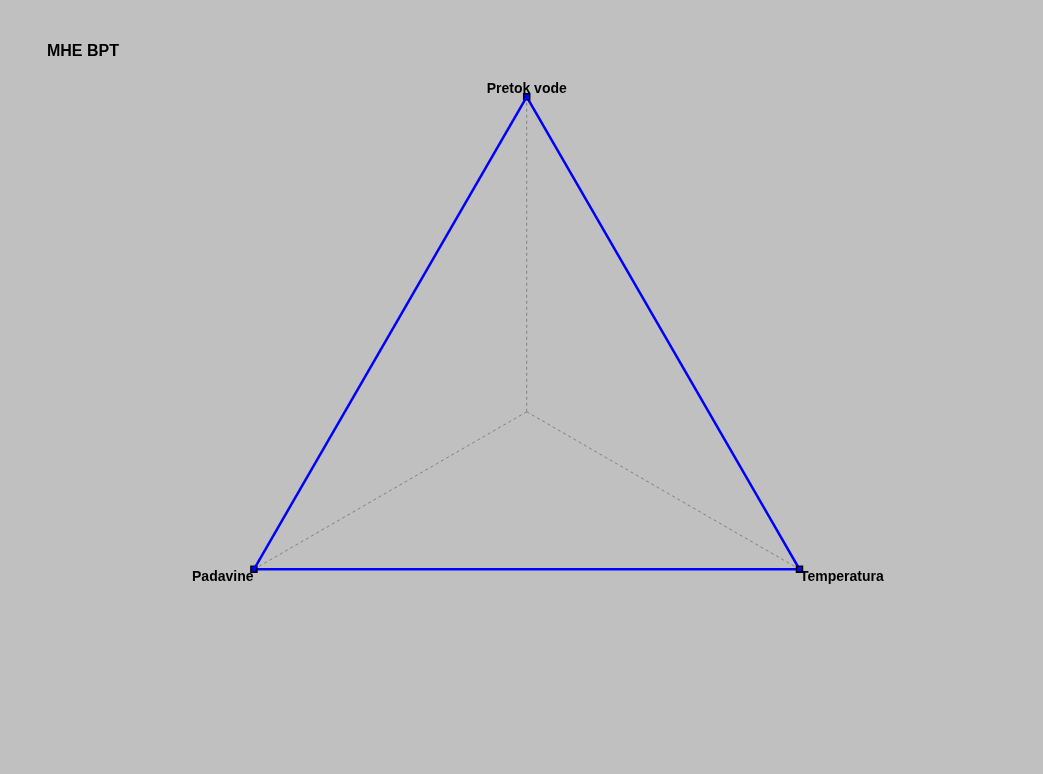  I want to click on spoke-label: Pretok vode, so click(526, 88).